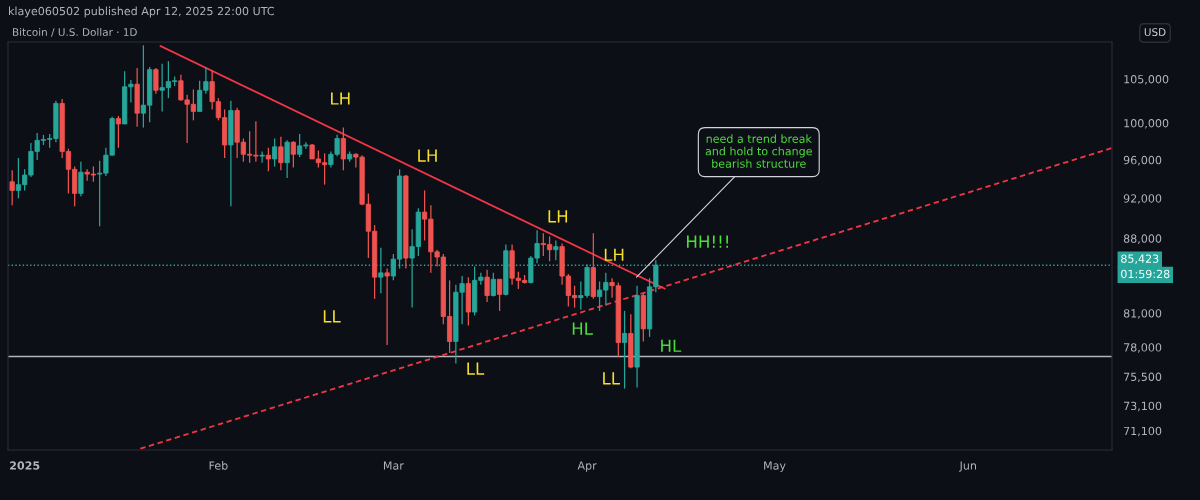 The width and height of the screenshot is (1200, 500). What do you see at coordinates (218, 465) in the screenshot?
I see `x-tick-label: Feb` at bounding box center [218, 465].